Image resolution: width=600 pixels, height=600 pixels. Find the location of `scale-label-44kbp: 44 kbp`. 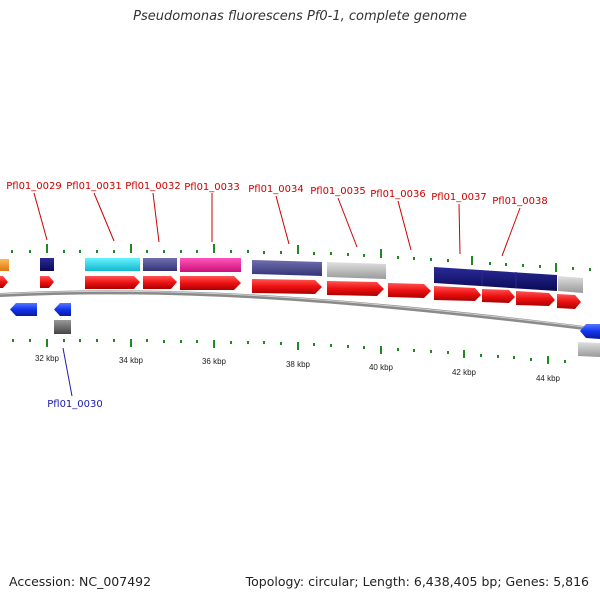

scale-label-44kbp: 44 kbp is located at coordinates (548, 378).